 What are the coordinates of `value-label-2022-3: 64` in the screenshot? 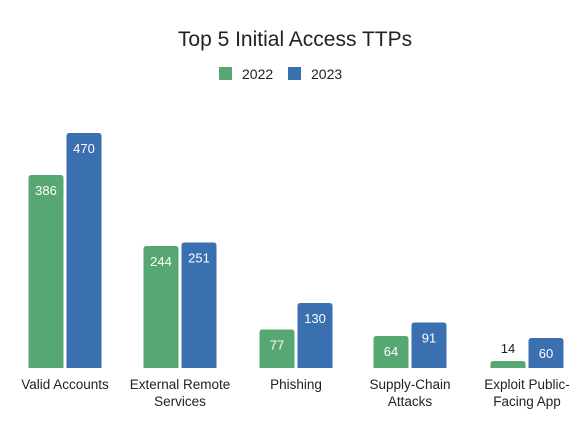 It's located at (391, 351).